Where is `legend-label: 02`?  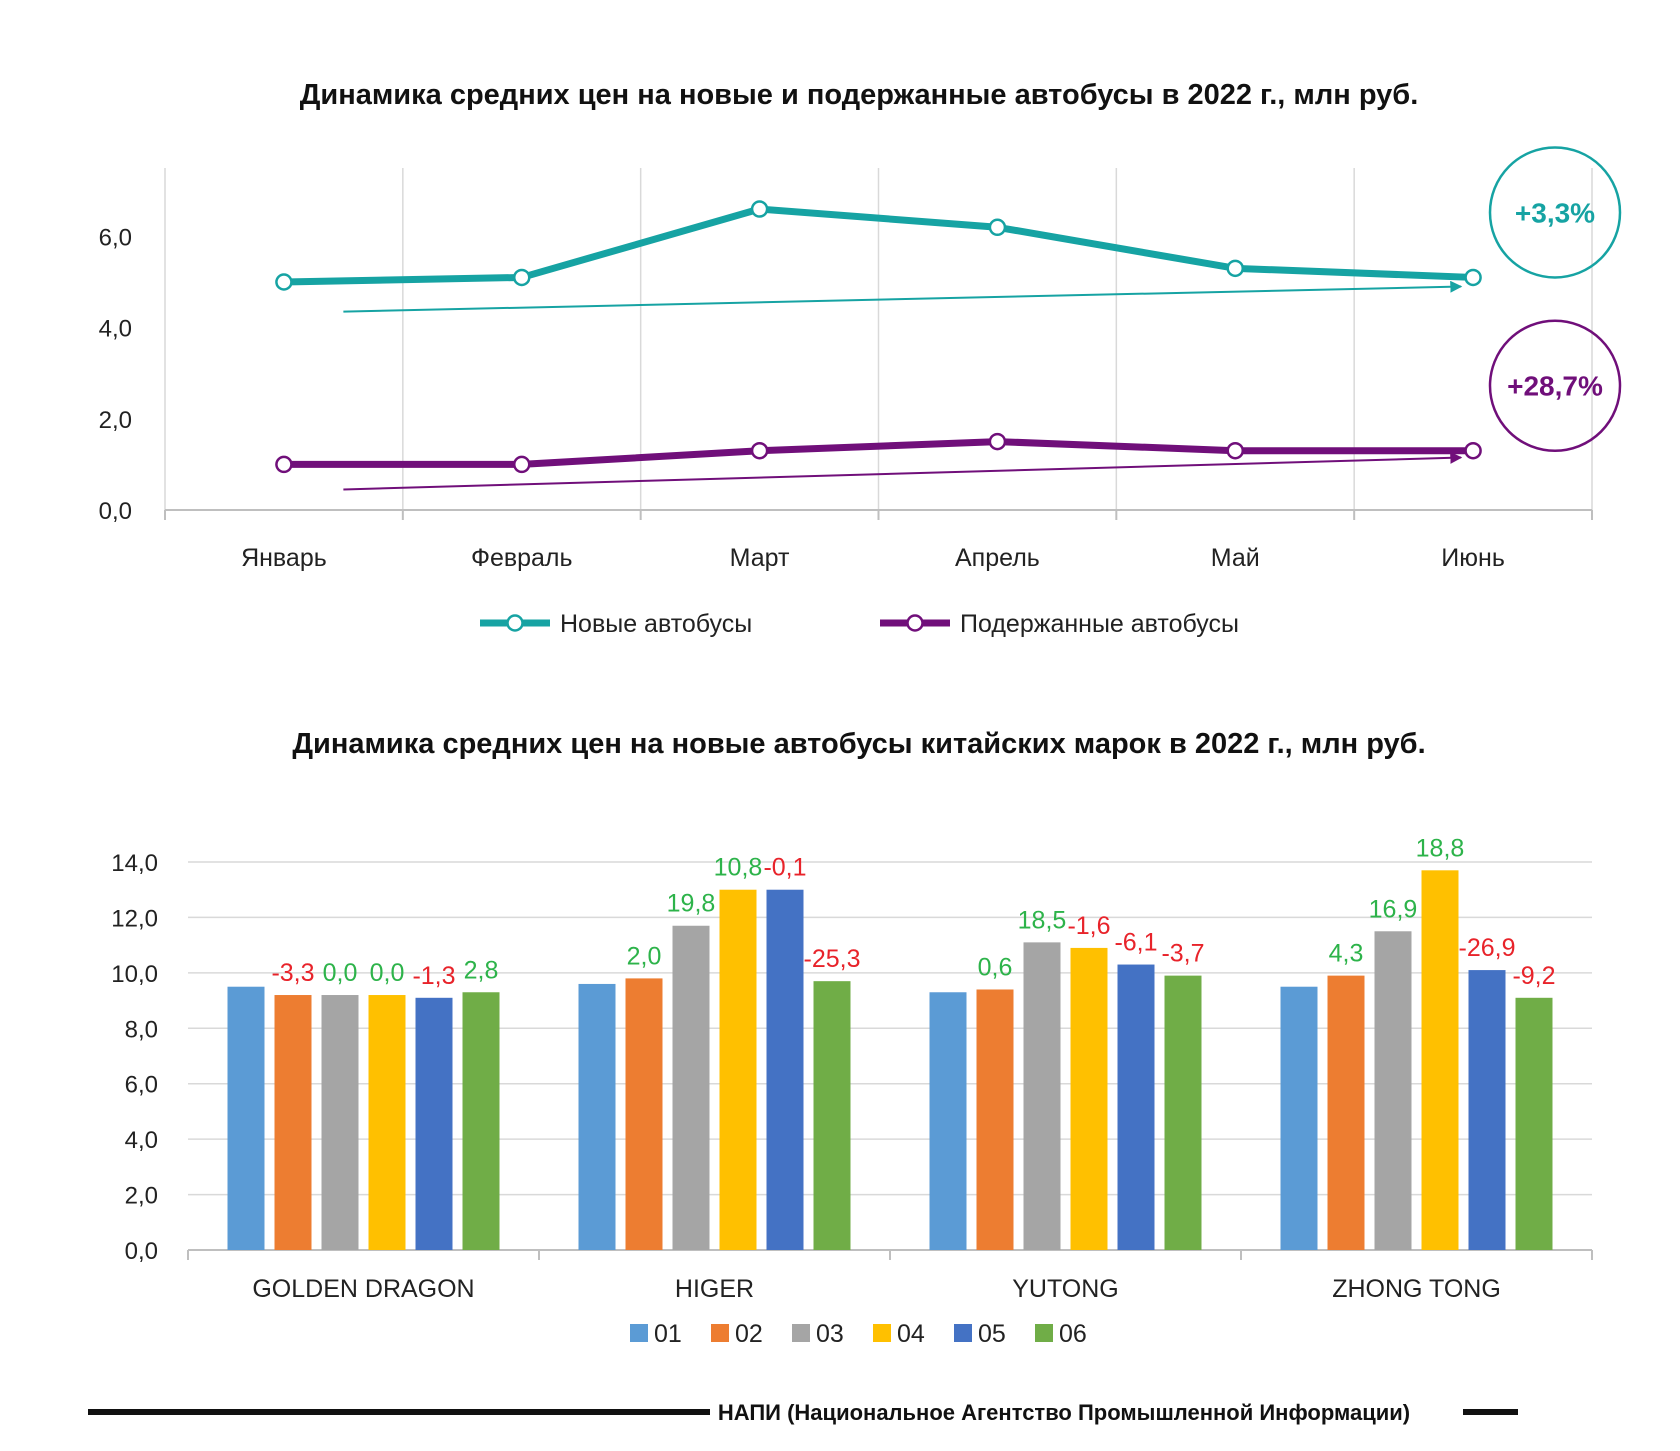
legend-label: 02 is located at coordinates (749, 1334).